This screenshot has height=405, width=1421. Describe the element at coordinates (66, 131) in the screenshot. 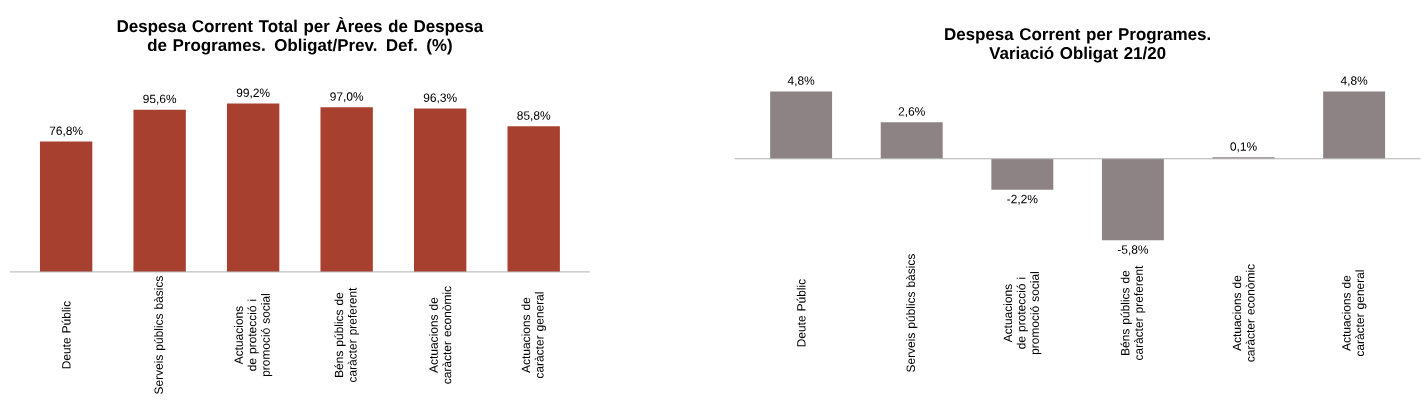

I see `data-label: 76,8%` at that location.